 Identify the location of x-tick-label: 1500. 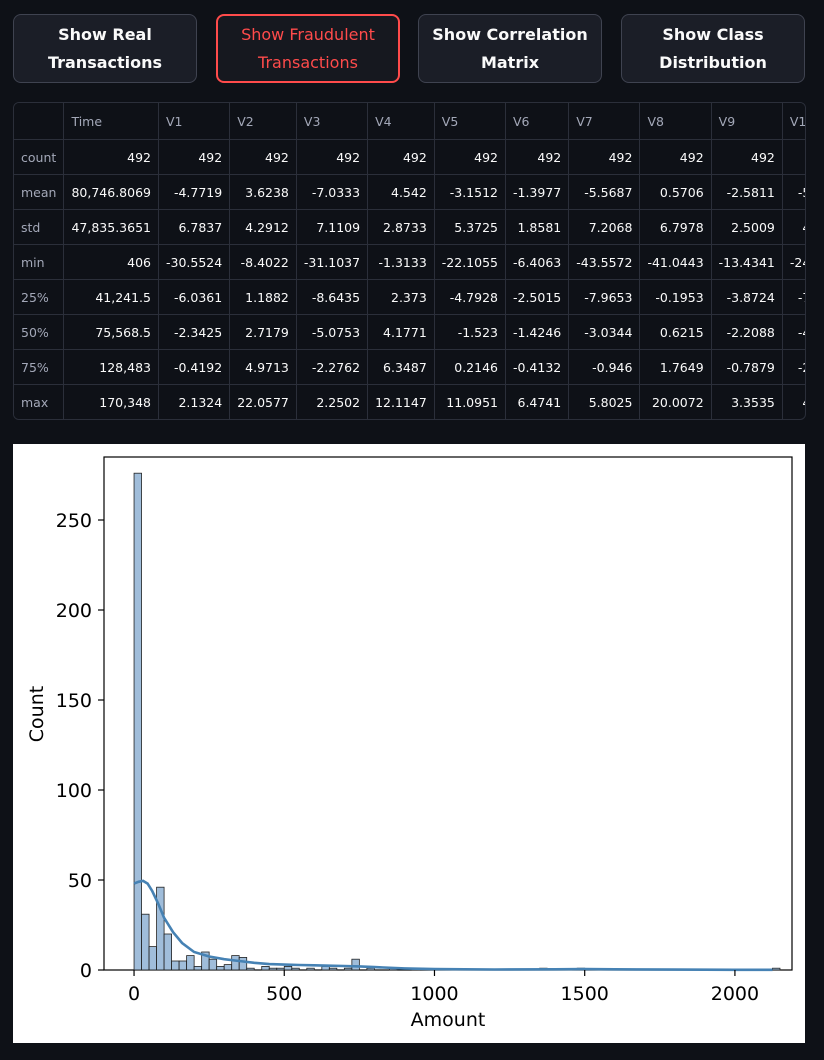
(585, 994).